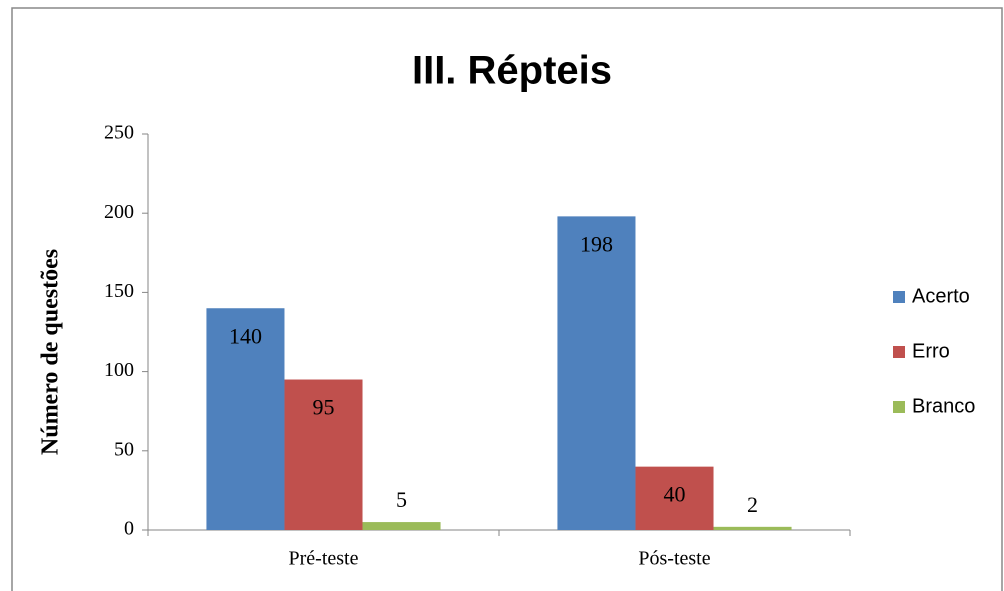  Describe the element at coordinates (674, 559) in the screenshot. I see `x-tick-label: Pós-teste` at that location.